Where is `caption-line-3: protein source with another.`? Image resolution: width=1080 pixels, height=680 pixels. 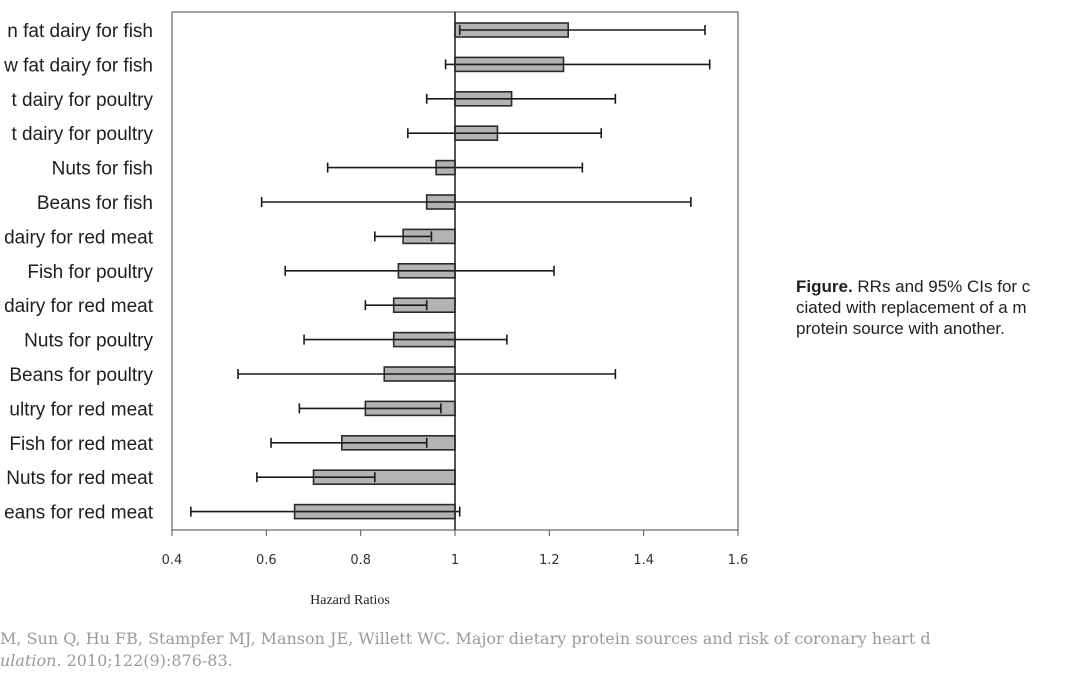
caption-line-3: protein source with another. is located at coordinates (900, 328).